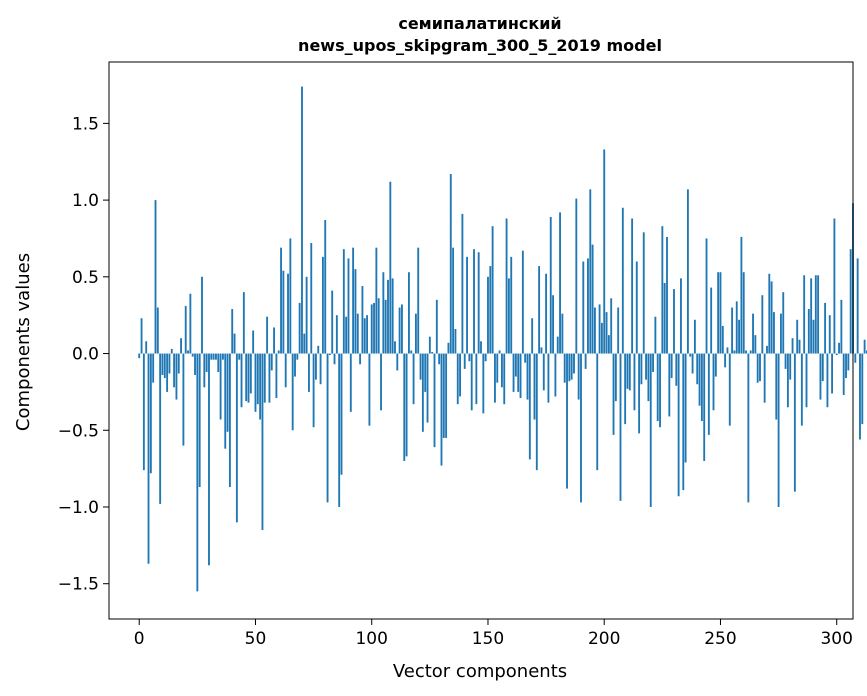  I want to click on y-axis-ticks: −1.5 −1.0 −0.5 0.0 0.5 1.0 1.5, so click(83, 354).